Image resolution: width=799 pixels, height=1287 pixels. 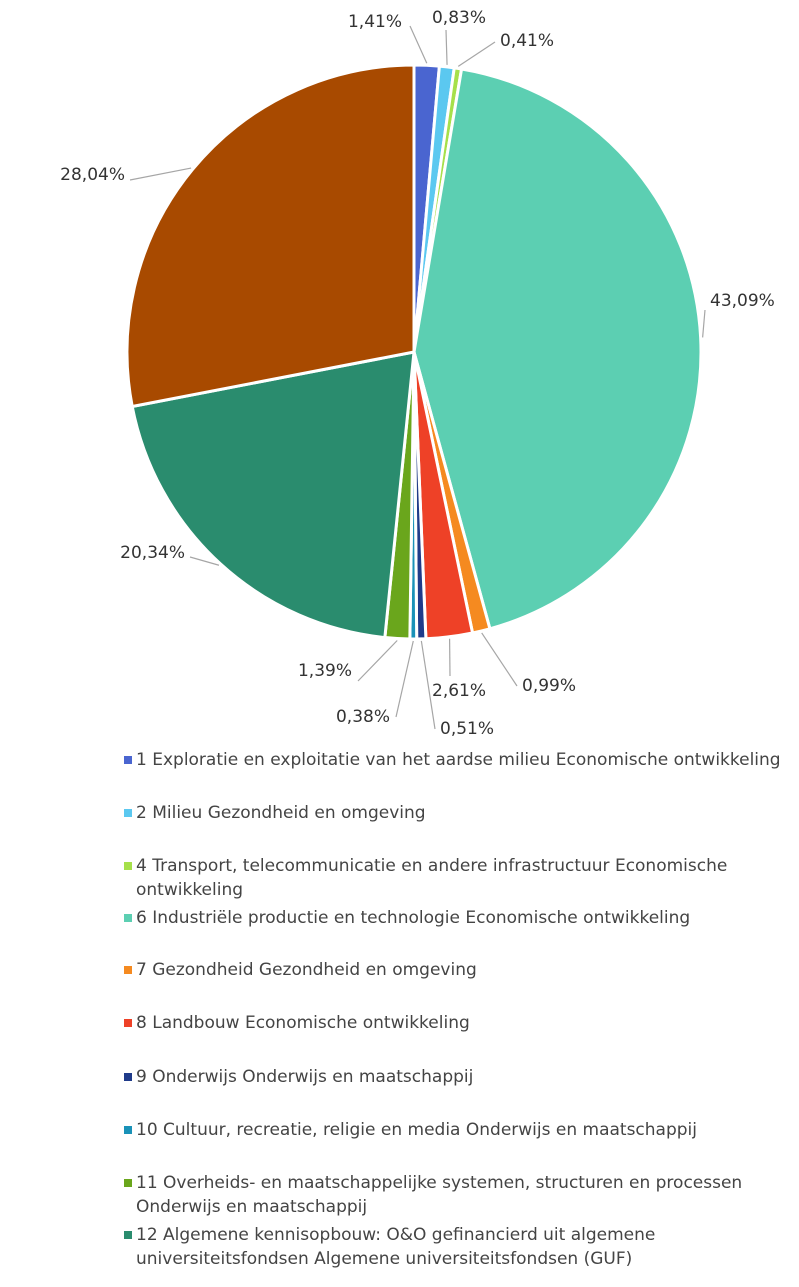 What do you see at coordinates (92, 175) in the screenshot?
I see `data-label: 28,04%` at bounding box center [92, 175].